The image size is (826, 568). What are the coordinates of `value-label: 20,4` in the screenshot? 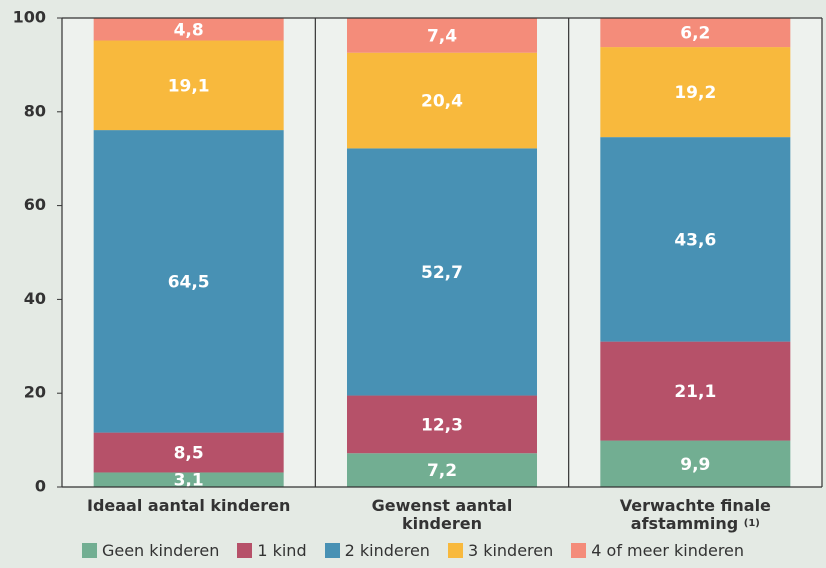 It's located at (442, 102).